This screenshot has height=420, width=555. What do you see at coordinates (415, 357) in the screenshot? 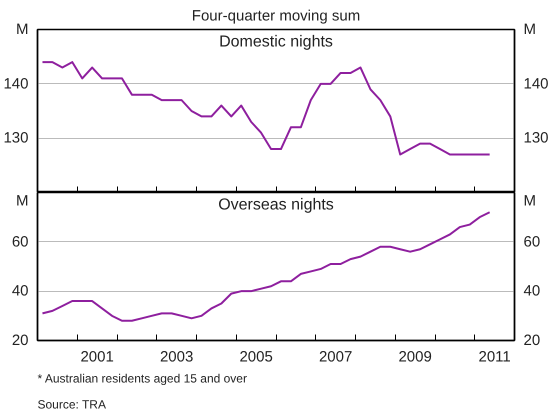
I see `x-tick-label: 2009` at bounding box center [415, 357].